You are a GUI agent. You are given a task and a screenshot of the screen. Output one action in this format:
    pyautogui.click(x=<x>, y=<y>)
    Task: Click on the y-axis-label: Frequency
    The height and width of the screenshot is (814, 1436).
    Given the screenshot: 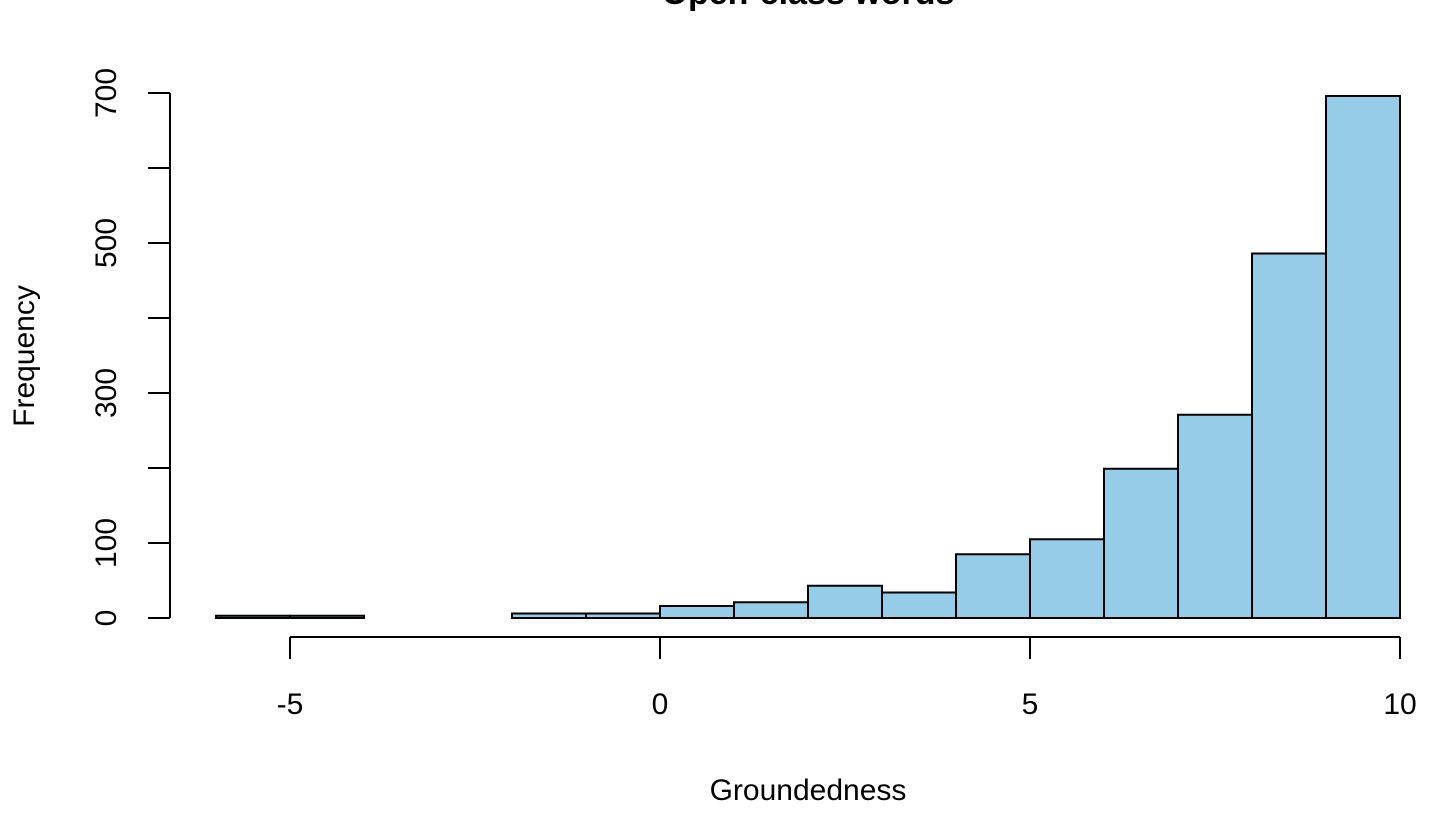 What is the action you would take?
    pyautogui.click(x=24, y=356)
    